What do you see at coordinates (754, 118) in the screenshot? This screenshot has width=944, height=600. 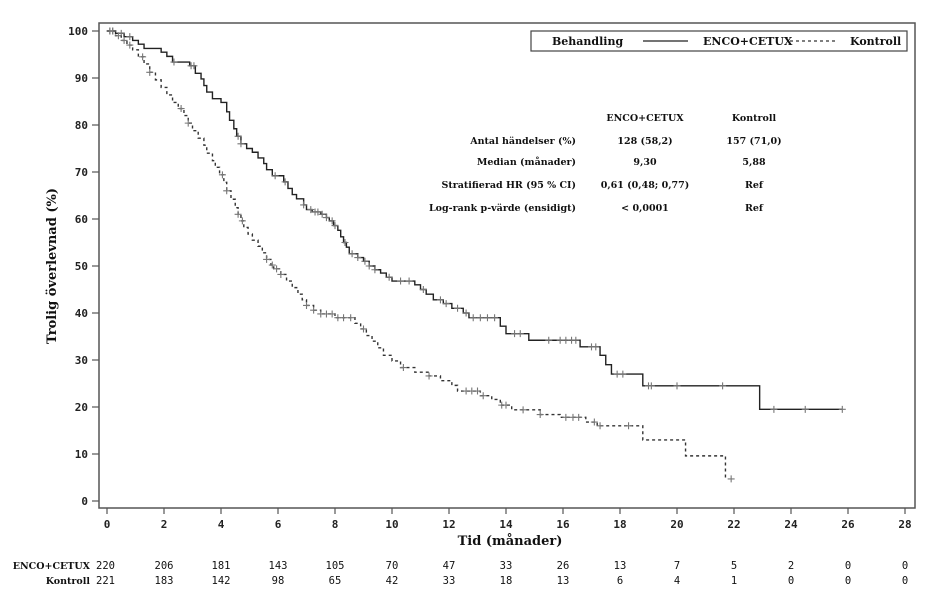 I see `stats-col-header-kontroll: Kontroll` at bounding box center [754, 118].